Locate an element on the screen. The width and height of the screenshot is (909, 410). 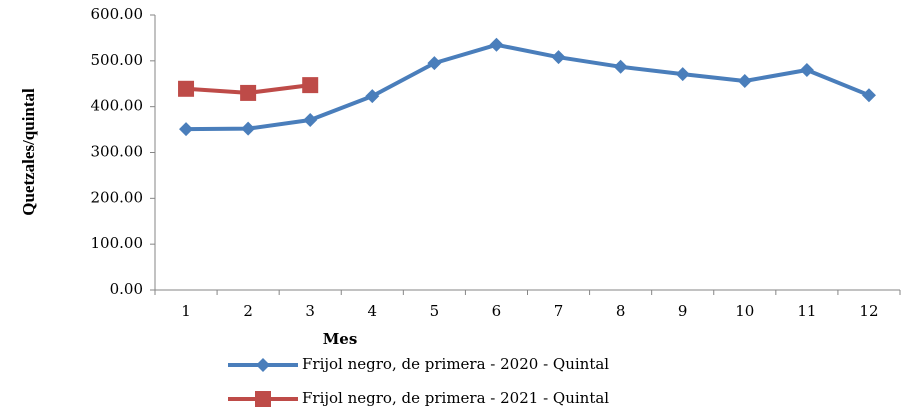
x-tick-label: 5 is located at coordinates (435, 311).